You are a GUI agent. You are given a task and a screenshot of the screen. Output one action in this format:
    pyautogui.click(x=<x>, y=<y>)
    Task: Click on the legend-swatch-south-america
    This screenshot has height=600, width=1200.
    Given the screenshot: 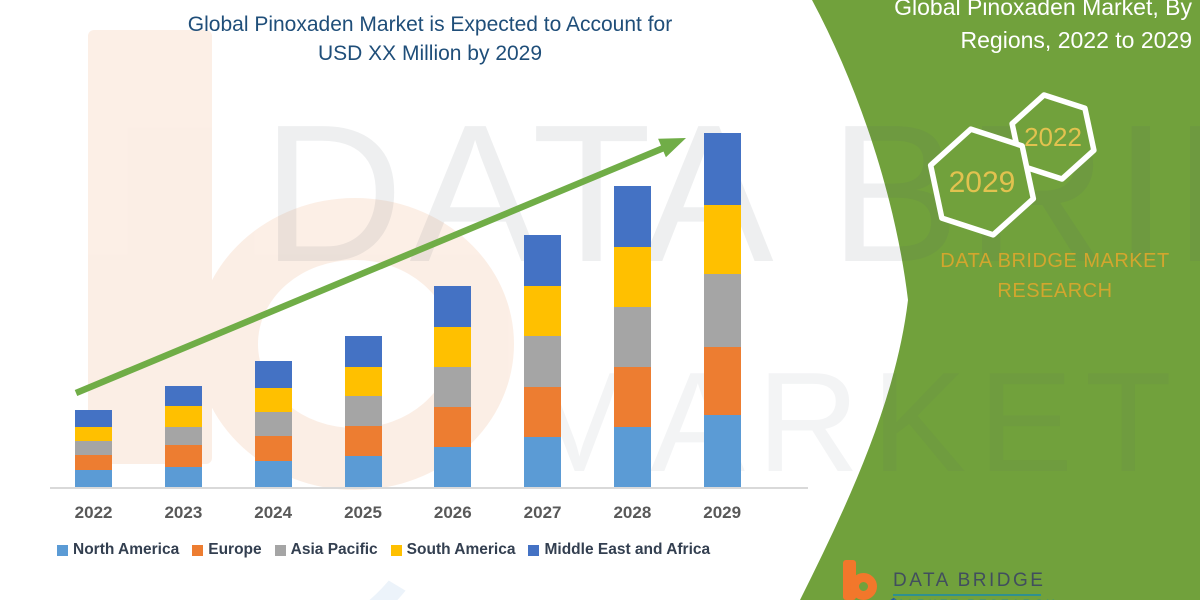 What is the action you would take?
    pyautogui.click(x=396, y=550)
    